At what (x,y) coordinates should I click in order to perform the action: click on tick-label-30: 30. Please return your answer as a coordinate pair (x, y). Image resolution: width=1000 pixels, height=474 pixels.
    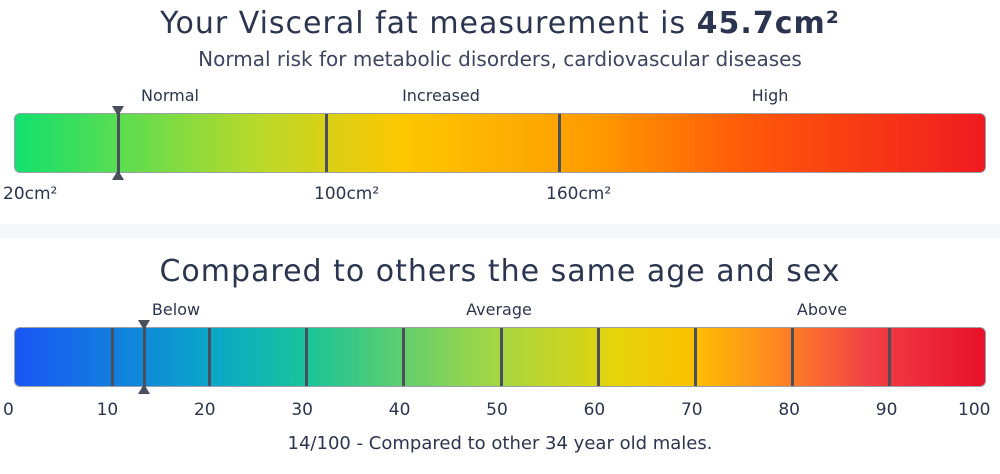
    Looking at the image, I should click on (302, 410).